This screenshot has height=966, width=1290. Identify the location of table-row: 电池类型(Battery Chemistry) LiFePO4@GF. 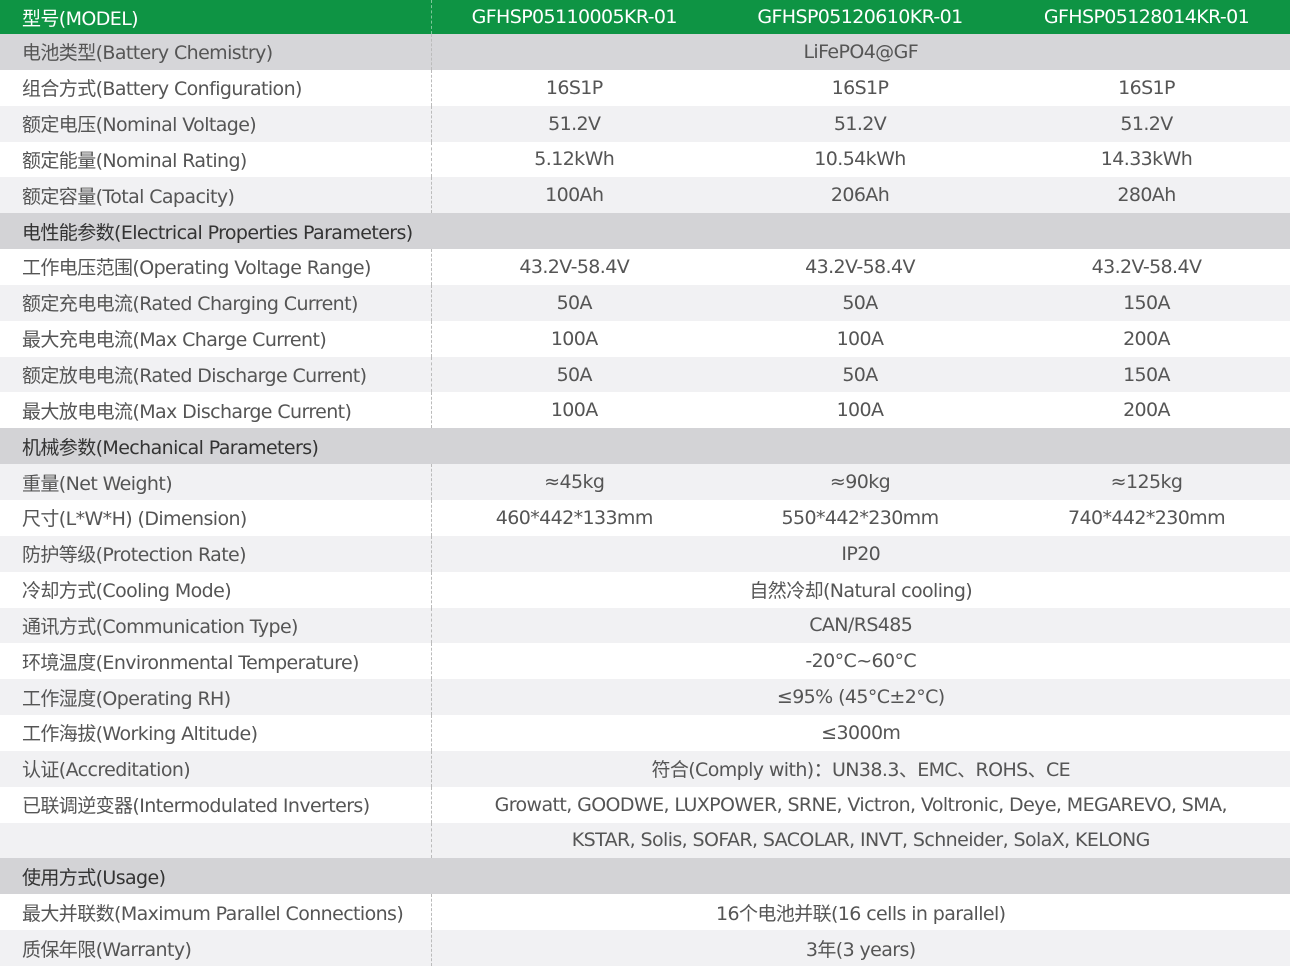
(645, 52).